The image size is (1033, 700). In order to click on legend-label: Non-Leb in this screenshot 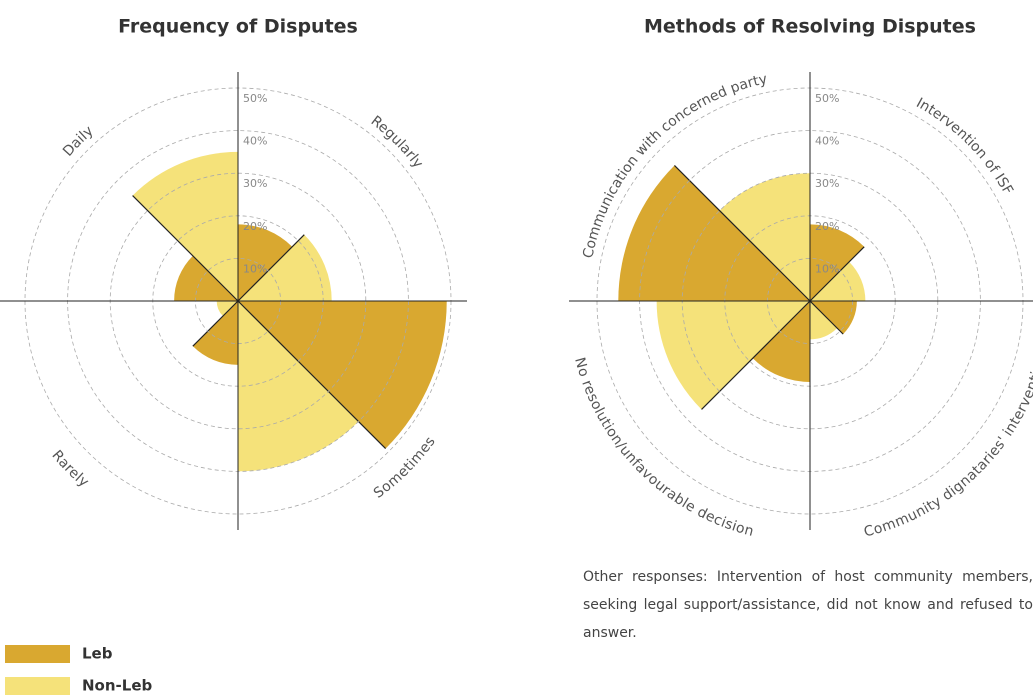, I will do `click(117, 686)`.